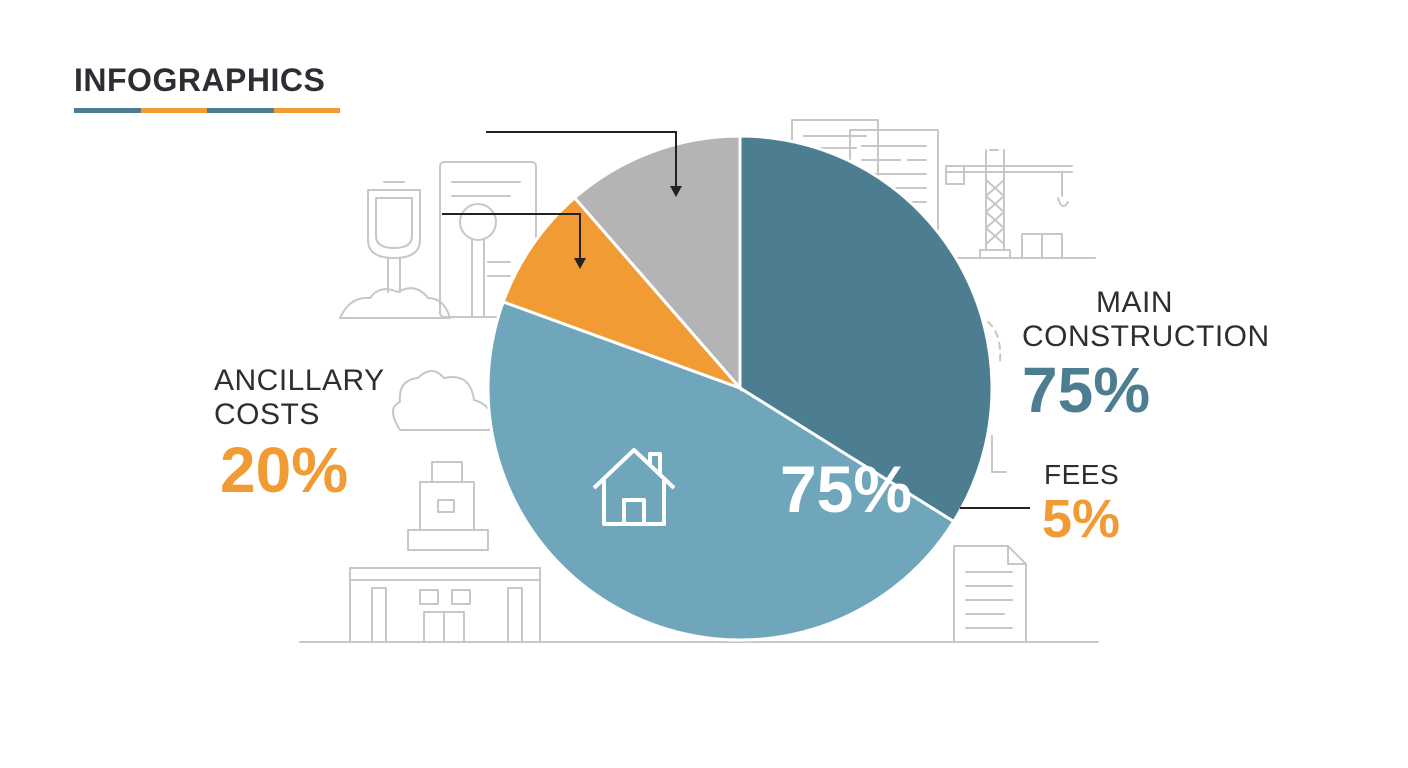  I want to click on fees-percent: 5%, so click(1081, 519).